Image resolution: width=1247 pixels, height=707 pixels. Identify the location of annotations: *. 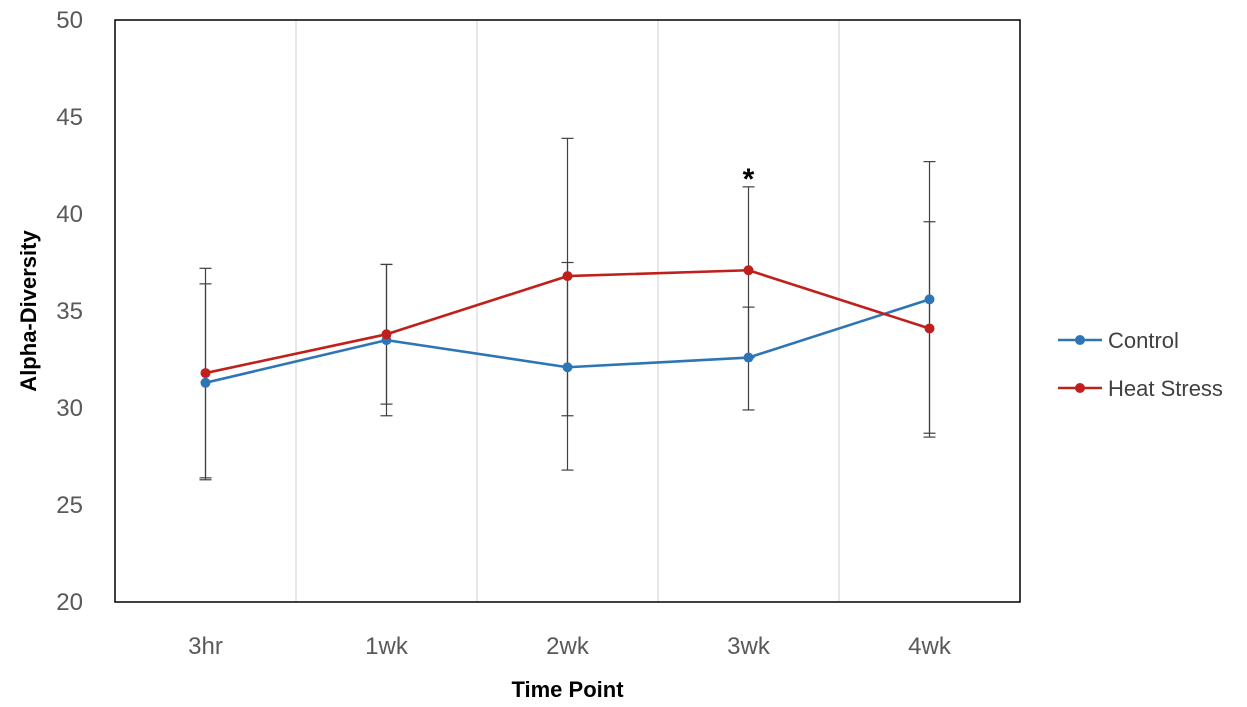
(749, 179).